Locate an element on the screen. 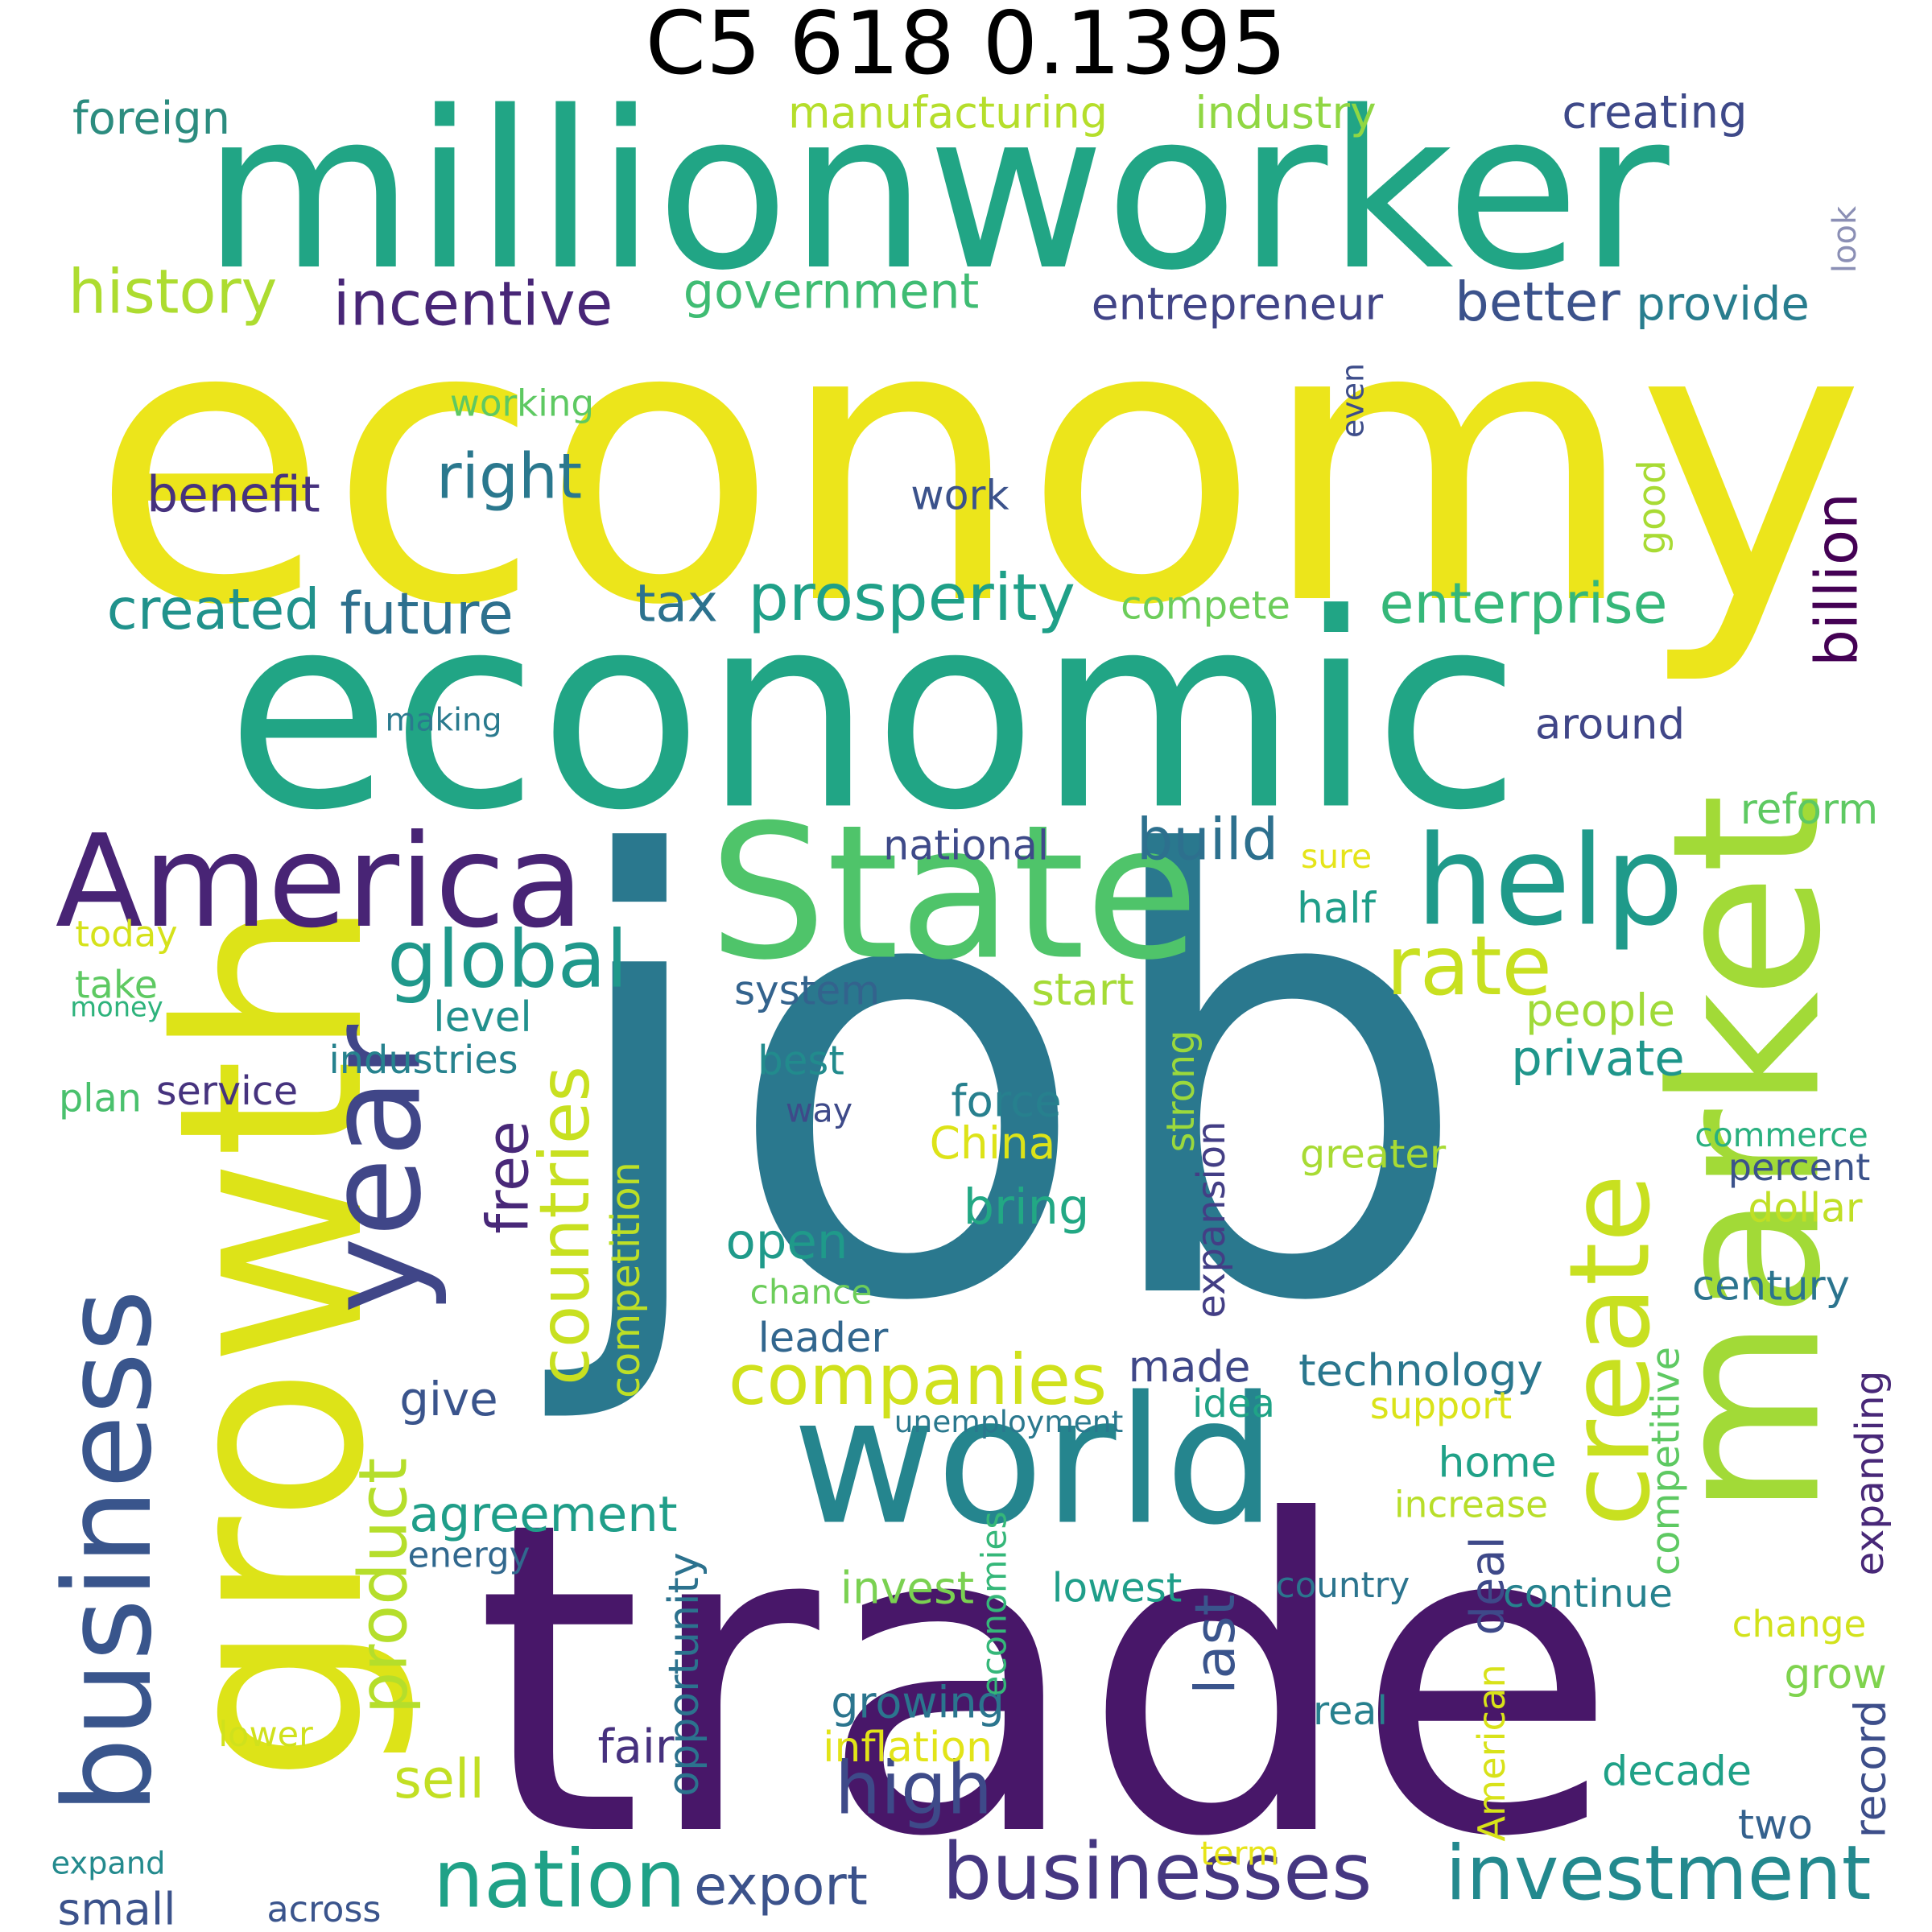 This screenshot has height=1932, width=1932. word-manufacturing: manufacturing is located at coordinates (948, 113).